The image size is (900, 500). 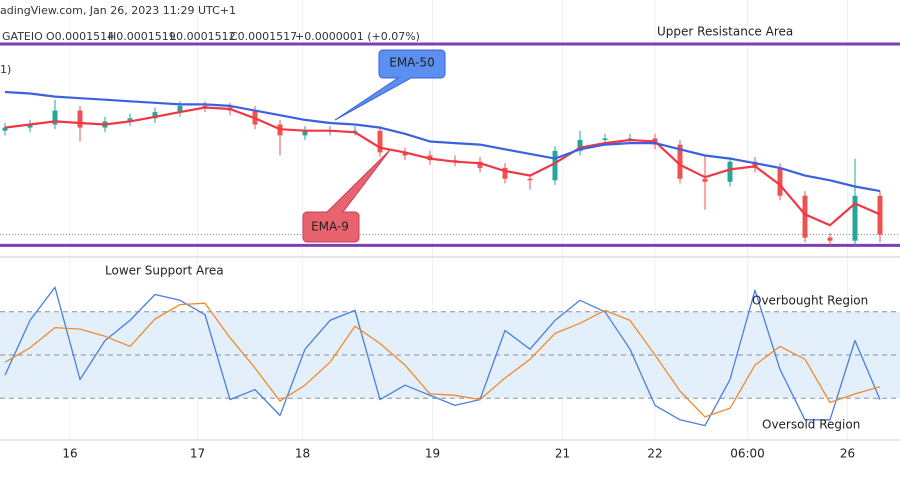 I want to click on ema50-callout, so click(x=390, y=85).